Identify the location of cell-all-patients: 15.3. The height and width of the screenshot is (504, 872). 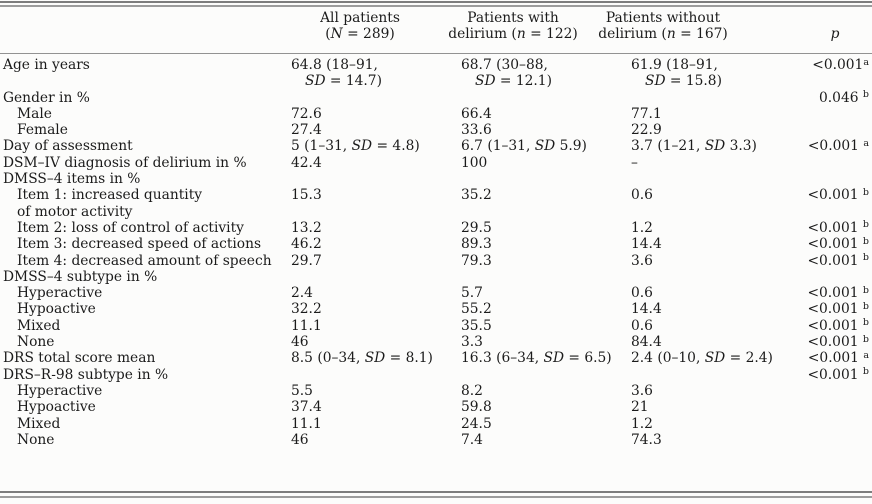
(306, 195).